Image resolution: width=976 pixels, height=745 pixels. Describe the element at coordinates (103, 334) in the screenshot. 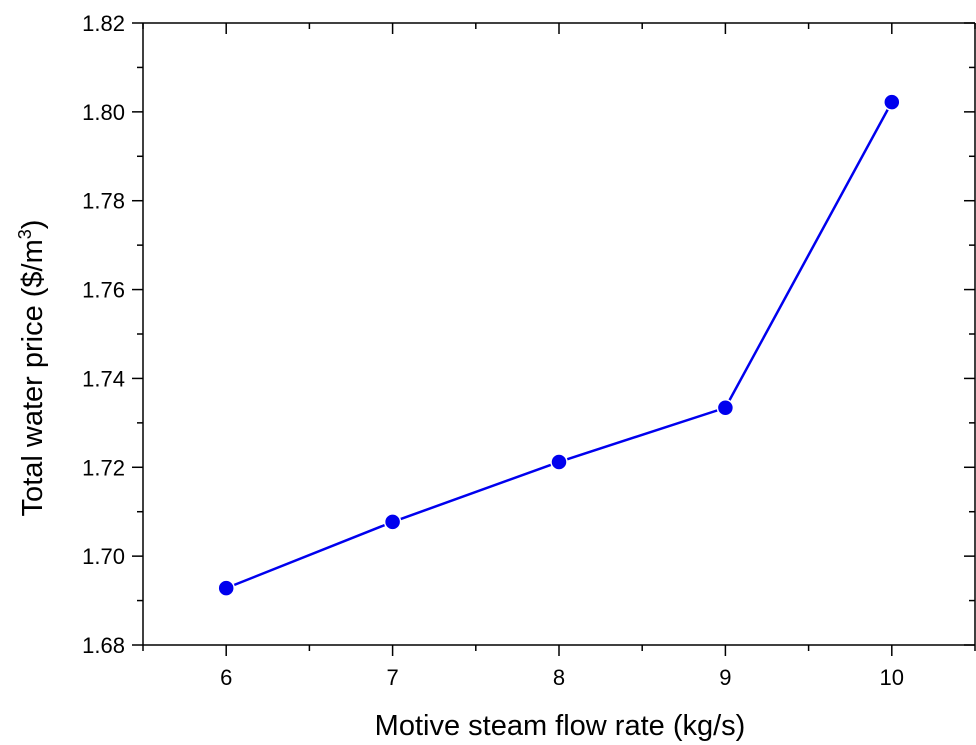

I see `y-tick-labels: 1.68 1.70 1.72 1.74 1.76 1.78 1.80 1.82` at that location.